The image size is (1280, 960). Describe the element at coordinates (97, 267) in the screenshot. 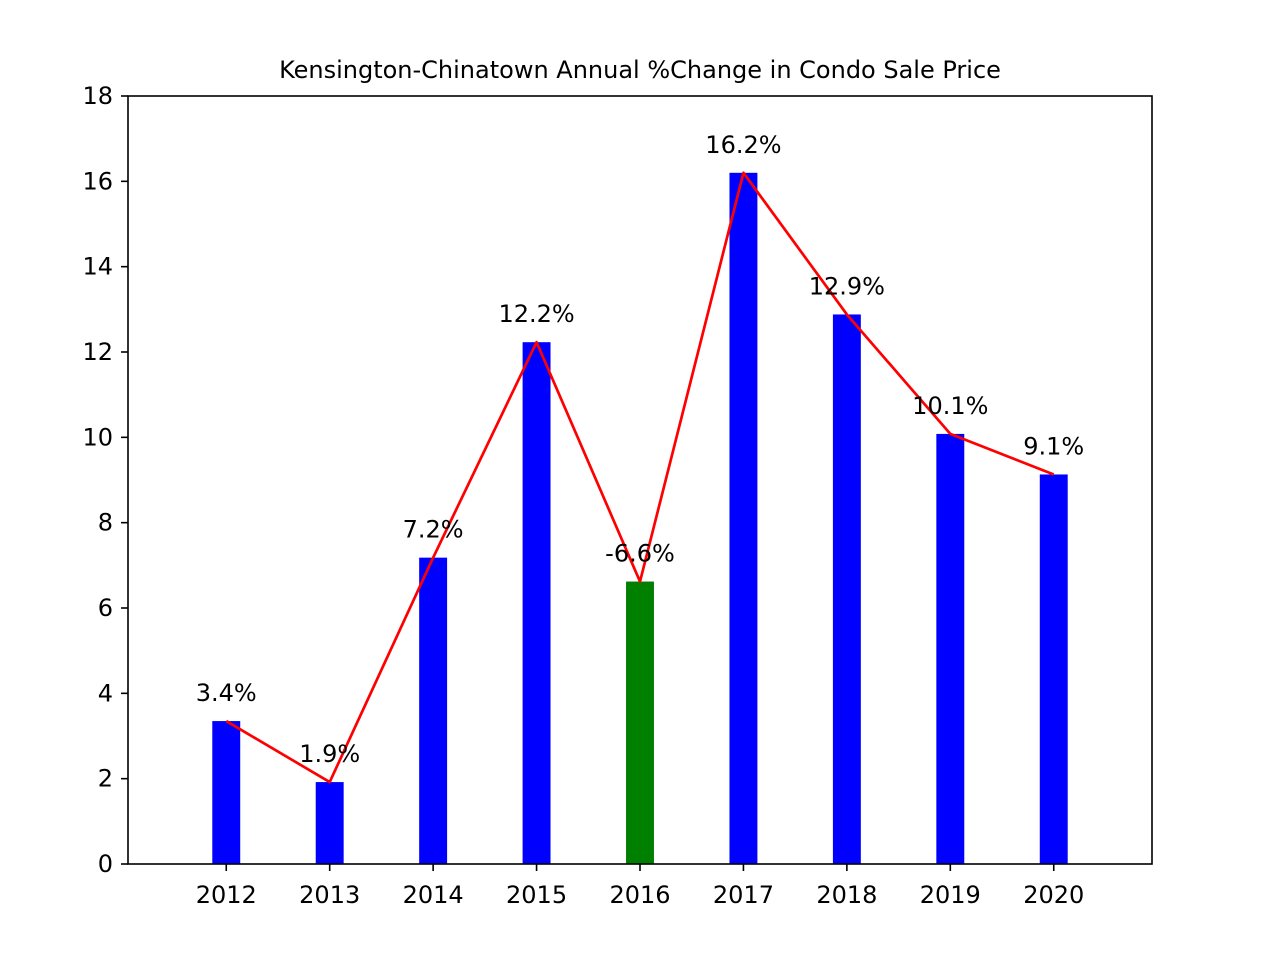

I see `y-tick-label-14: 14` at that location.